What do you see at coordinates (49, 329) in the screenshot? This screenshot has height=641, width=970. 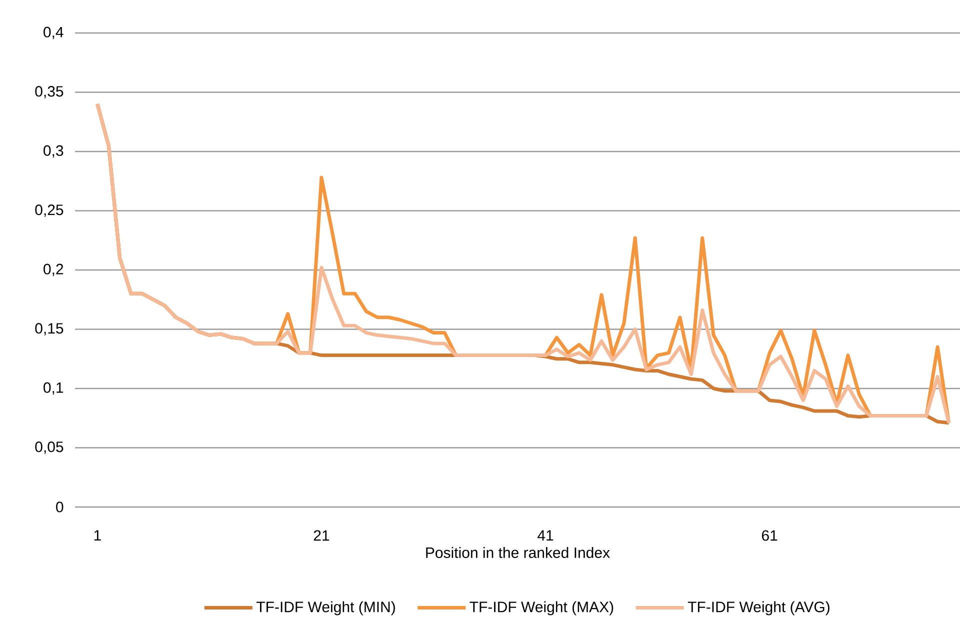 I see `y-tick-label: 0,15` at bounding box center [49, 329].